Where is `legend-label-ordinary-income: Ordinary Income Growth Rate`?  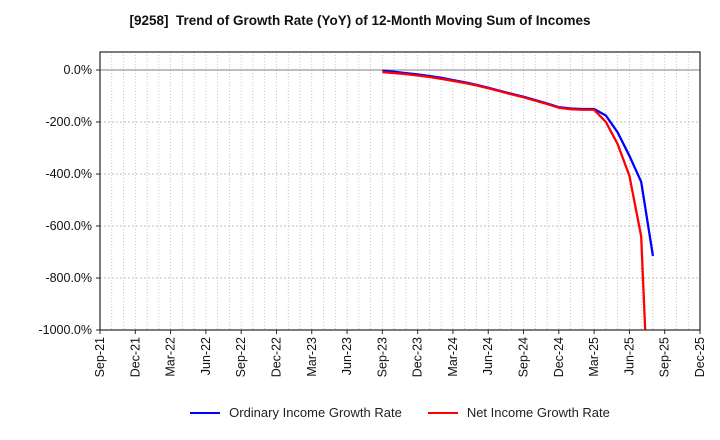
legend-label-ordinary-income: Ordinary Income Growth Rate is located at coordinates (315, 412).